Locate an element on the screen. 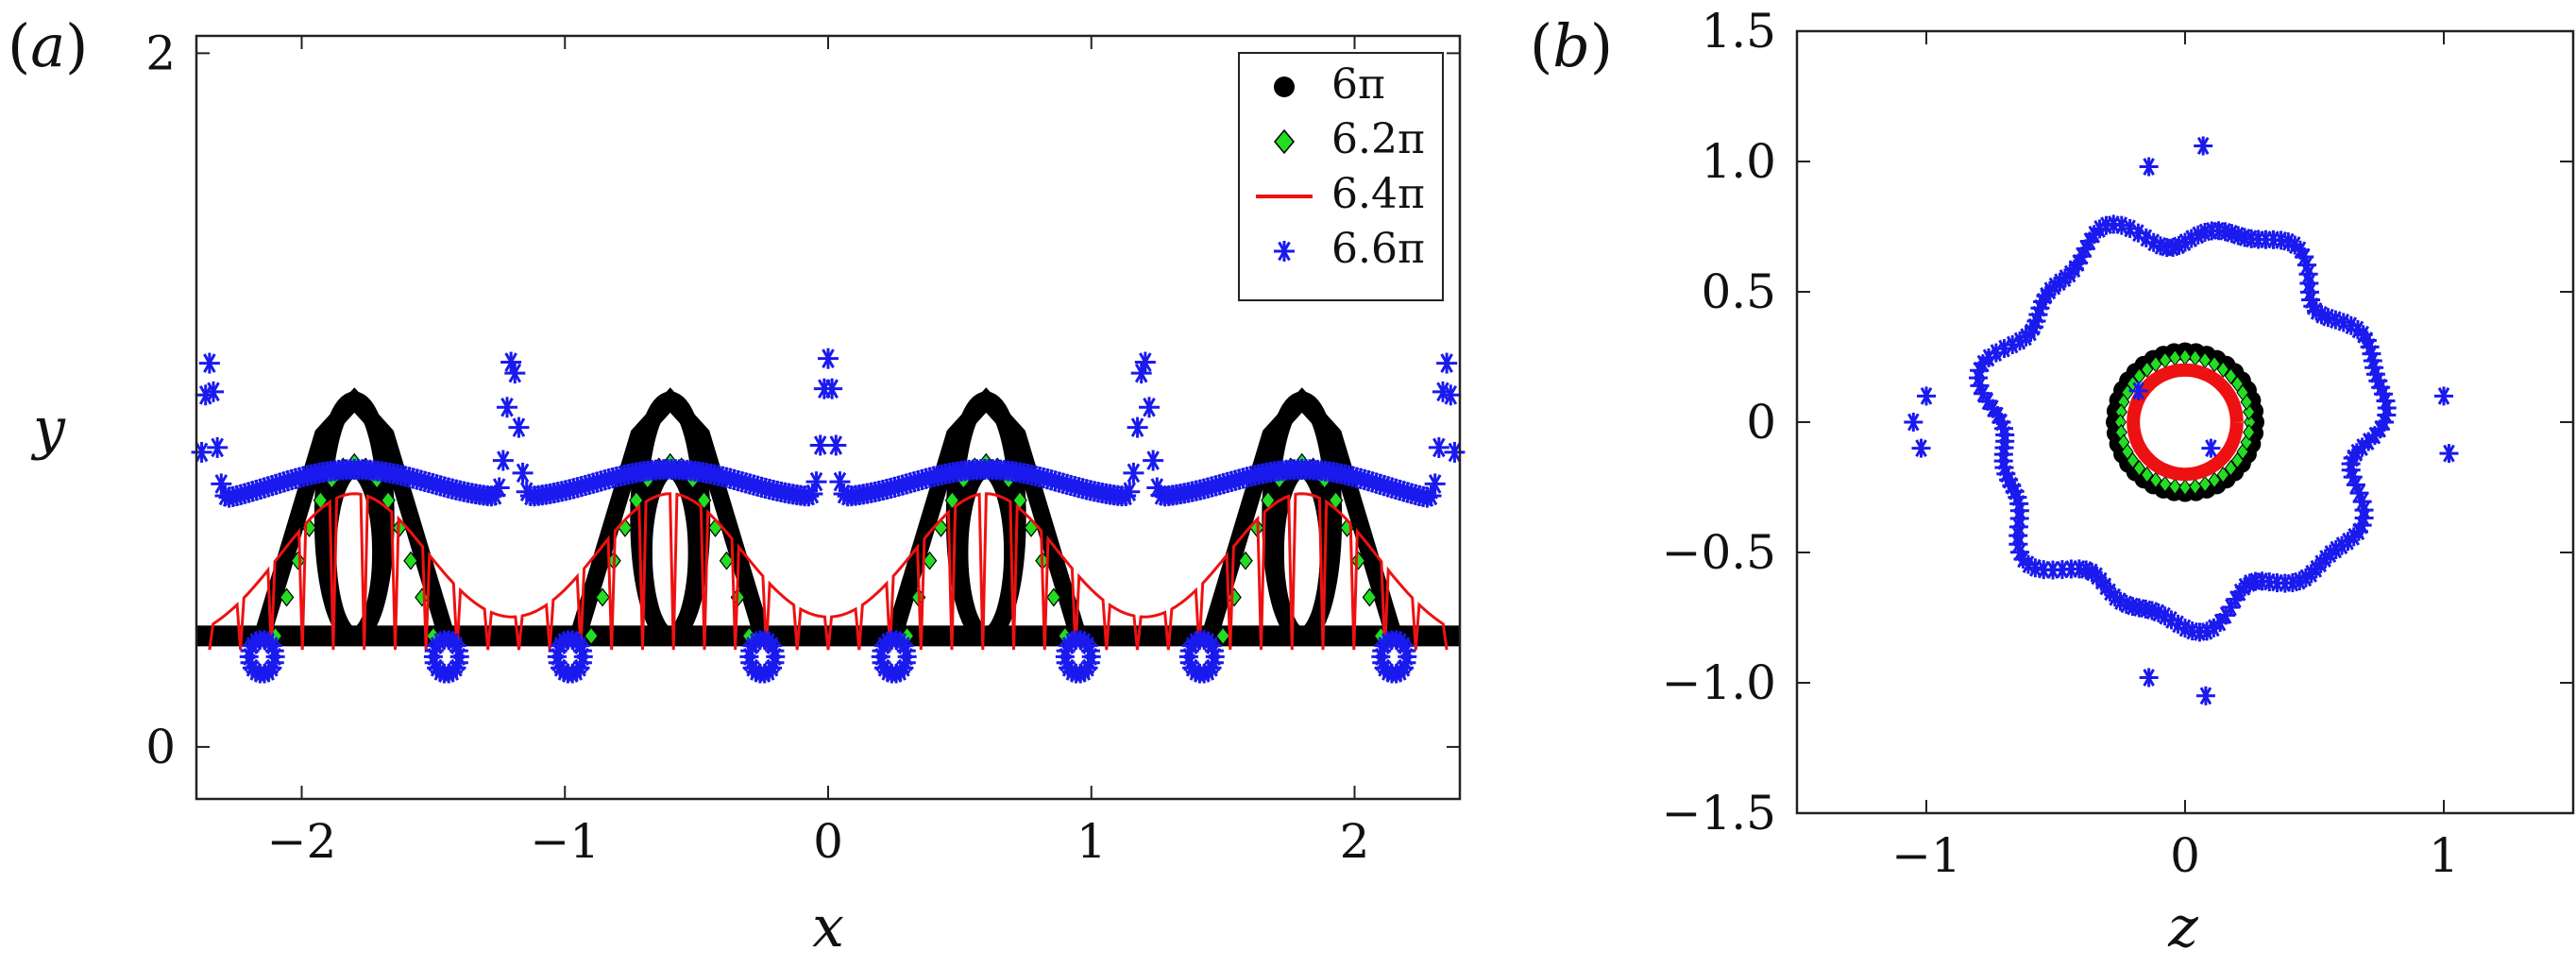 This screenshot has height=968, width=2576. panel-b-y-tick-label: −1.5 is located at coordinates (1719, 813).